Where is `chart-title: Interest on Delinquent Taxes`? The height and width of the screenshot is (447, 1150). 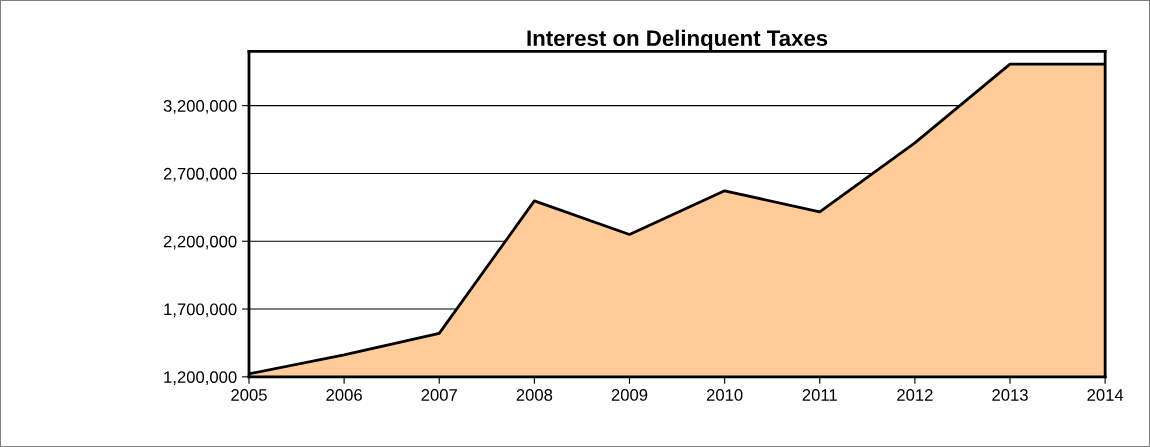
chart-title: Interest on Delinquent Taxes is located at coordinates (677, 40).